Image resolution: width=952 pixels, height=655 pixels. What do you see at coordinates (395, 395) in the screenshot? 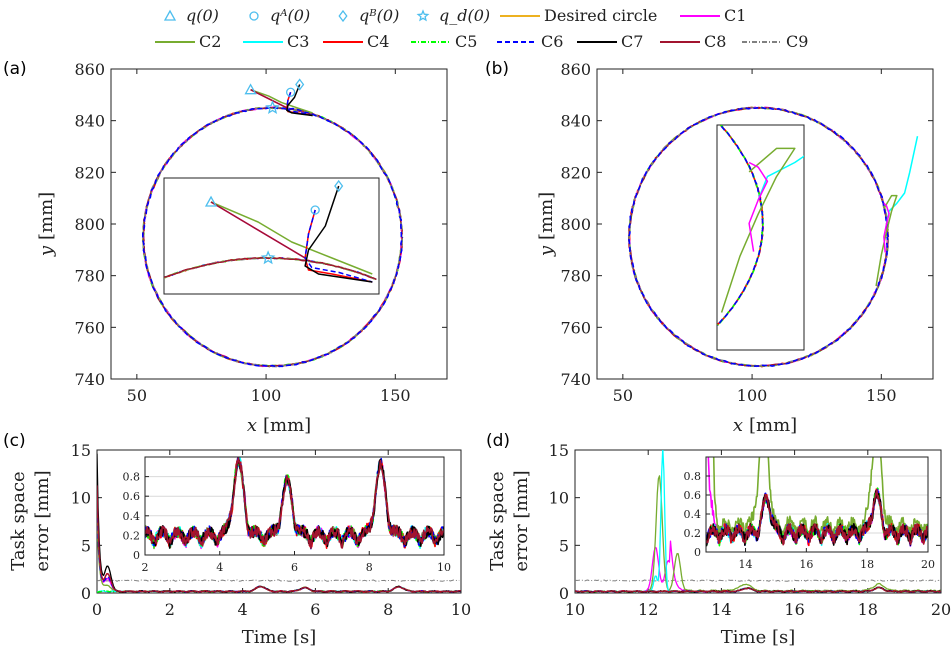
I see `panel-a-xtick-label: 150` at bounding box center [395, 395].